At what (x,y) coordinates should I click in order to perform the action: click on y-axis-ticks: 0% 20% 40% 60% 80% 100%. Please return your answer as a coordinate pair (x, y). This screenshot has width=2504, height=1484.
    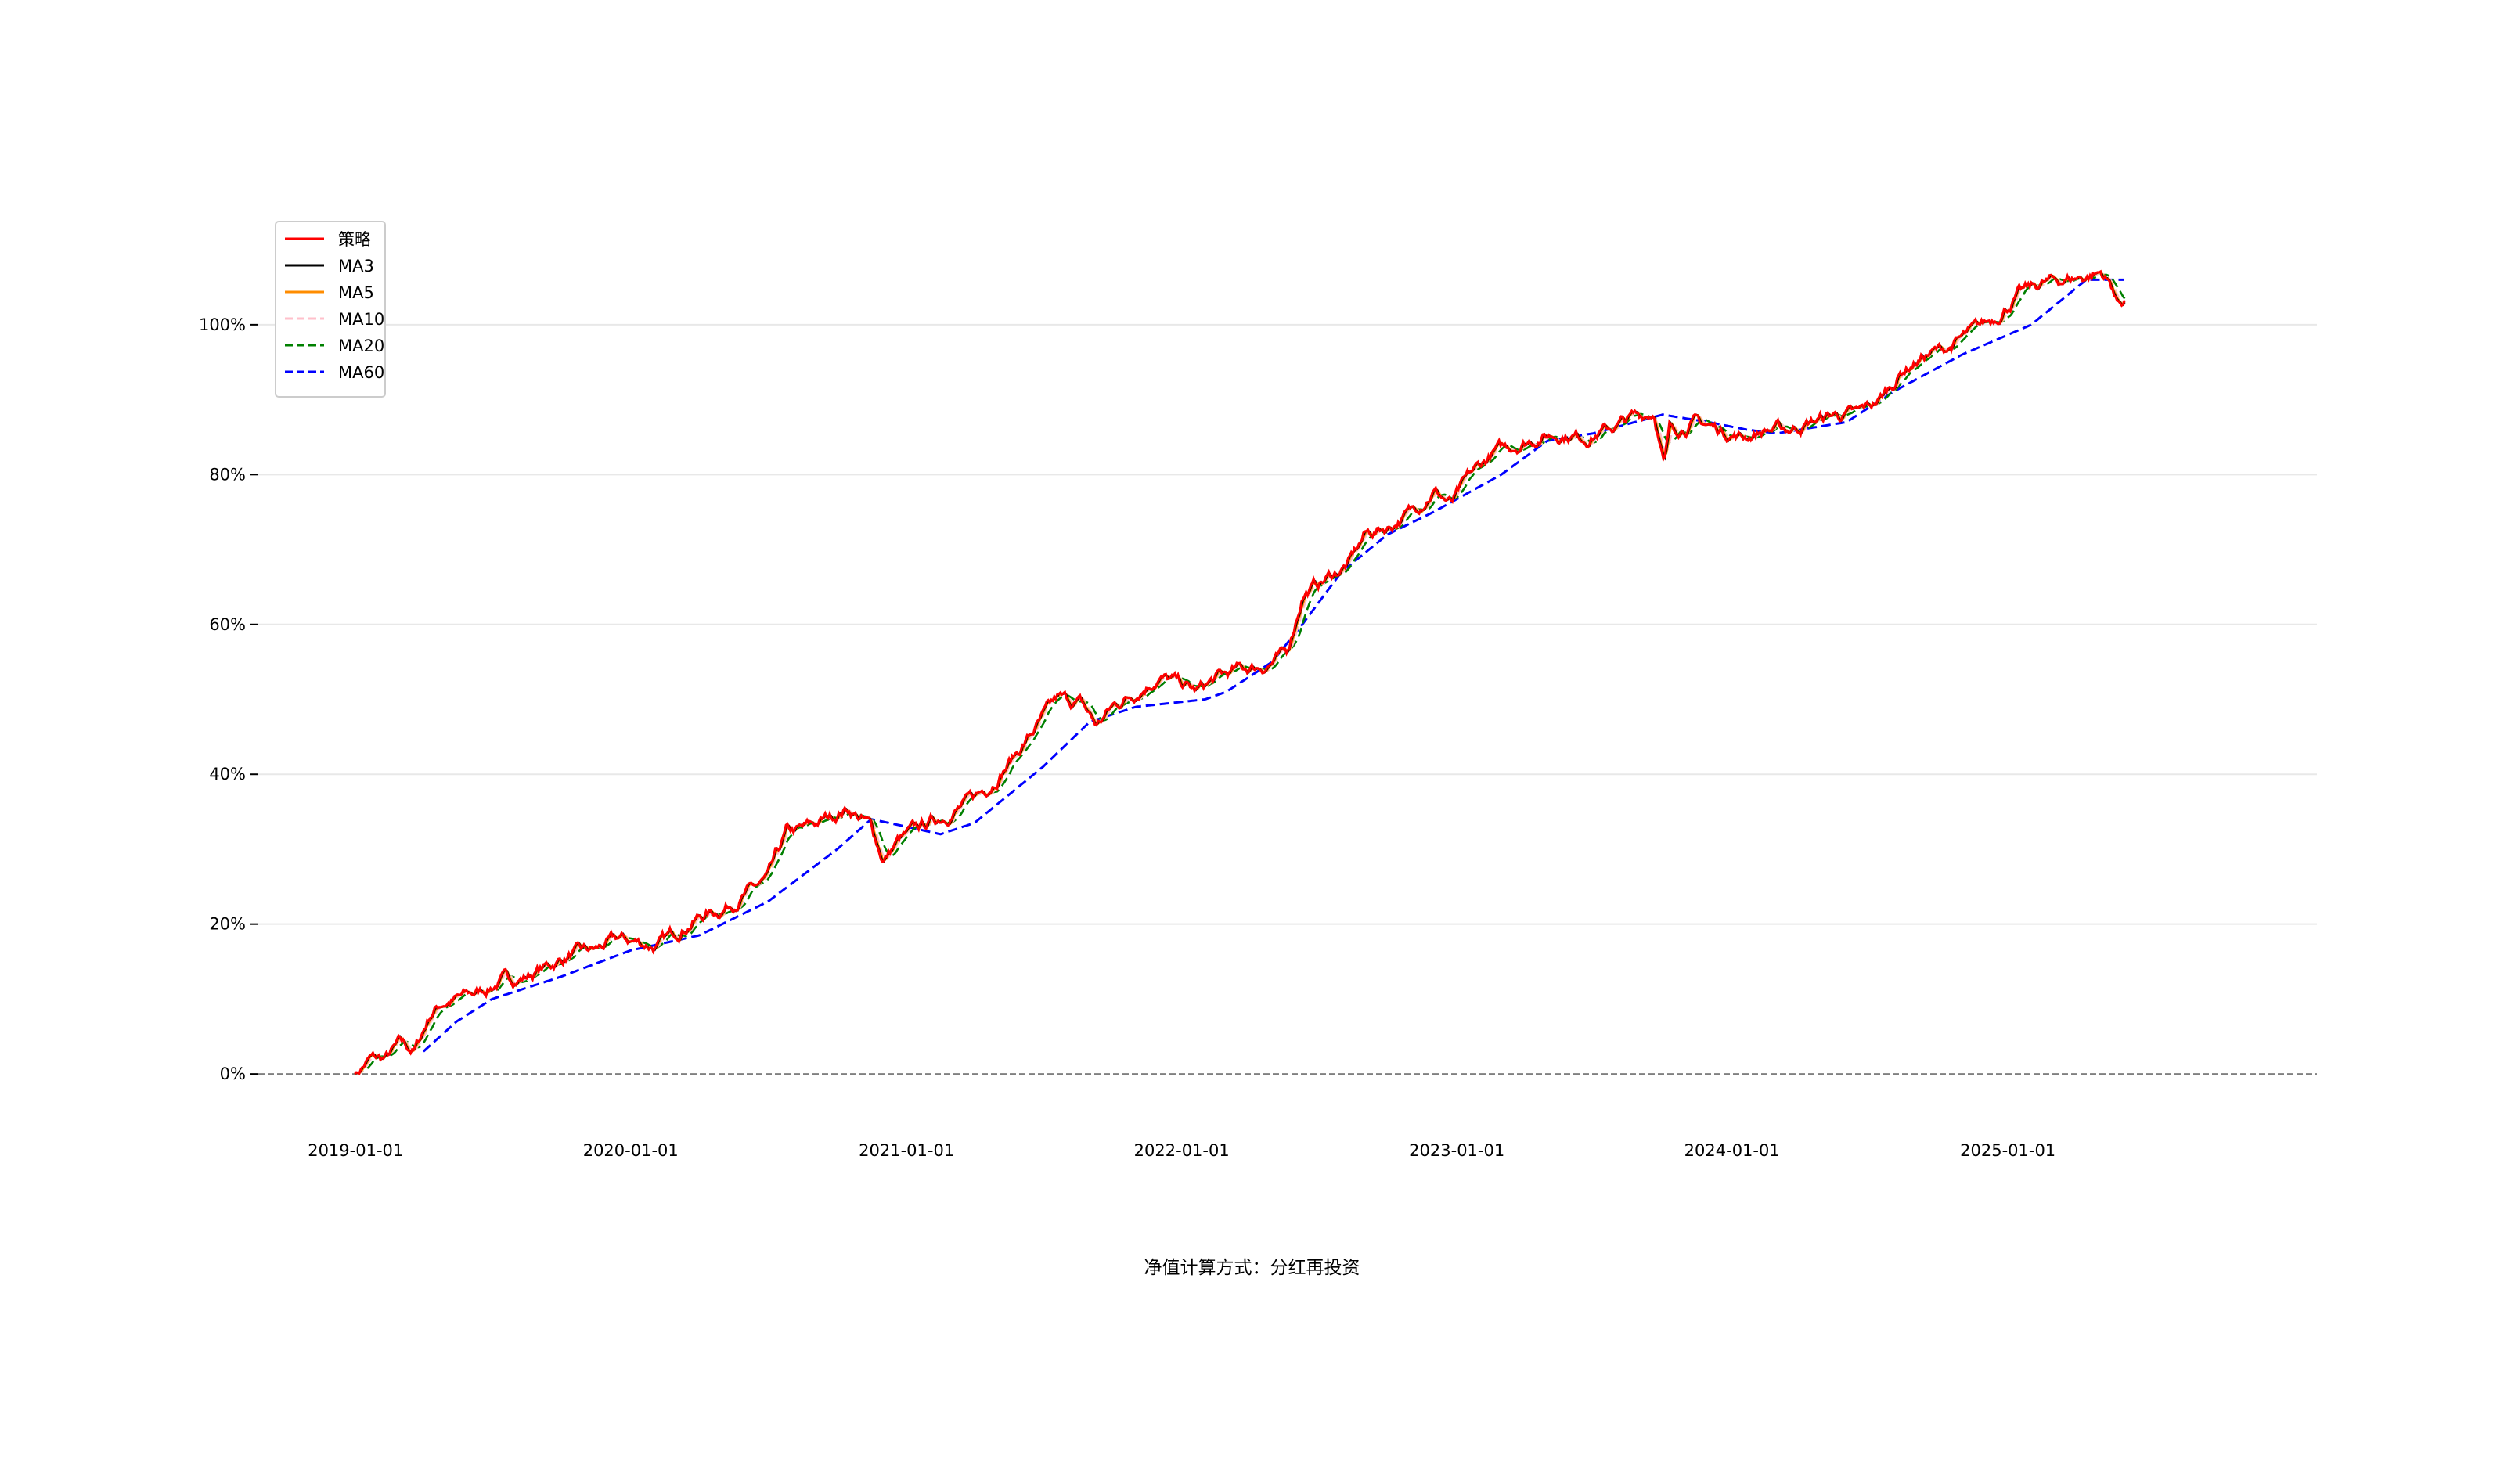
    Looking at the image, I should click on (228, 699).